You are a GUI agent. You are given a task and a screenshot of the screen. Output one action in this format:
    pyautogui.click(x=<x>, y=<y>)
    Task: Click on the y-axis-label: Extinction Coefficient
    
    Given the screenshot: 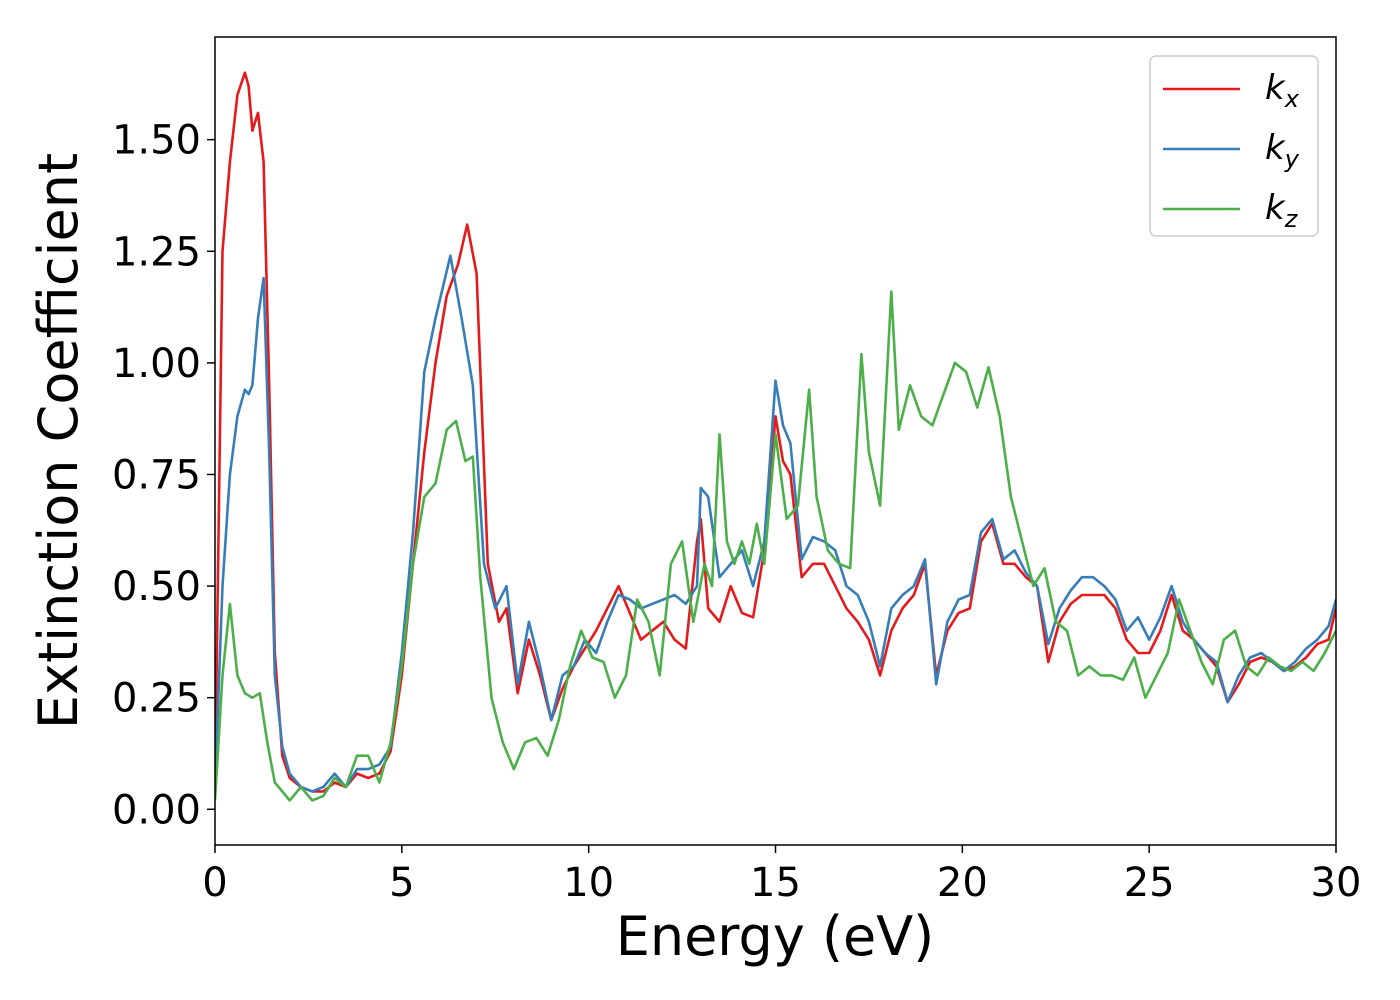 What is the action you would take?
    pyautogui.click(x=58, y=441)
    